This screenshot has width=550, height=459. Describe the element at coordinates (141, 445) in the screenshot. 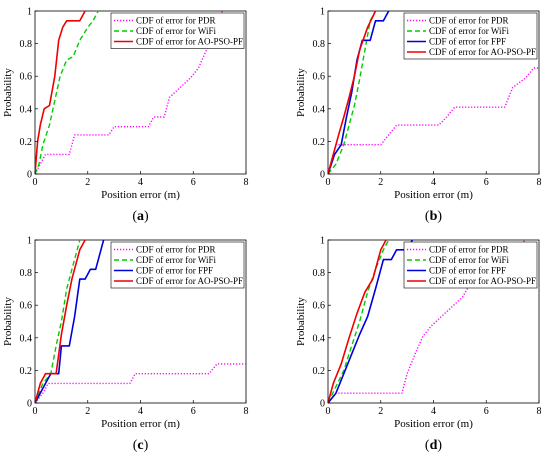

I see `panel-caption: (c)` at that location.